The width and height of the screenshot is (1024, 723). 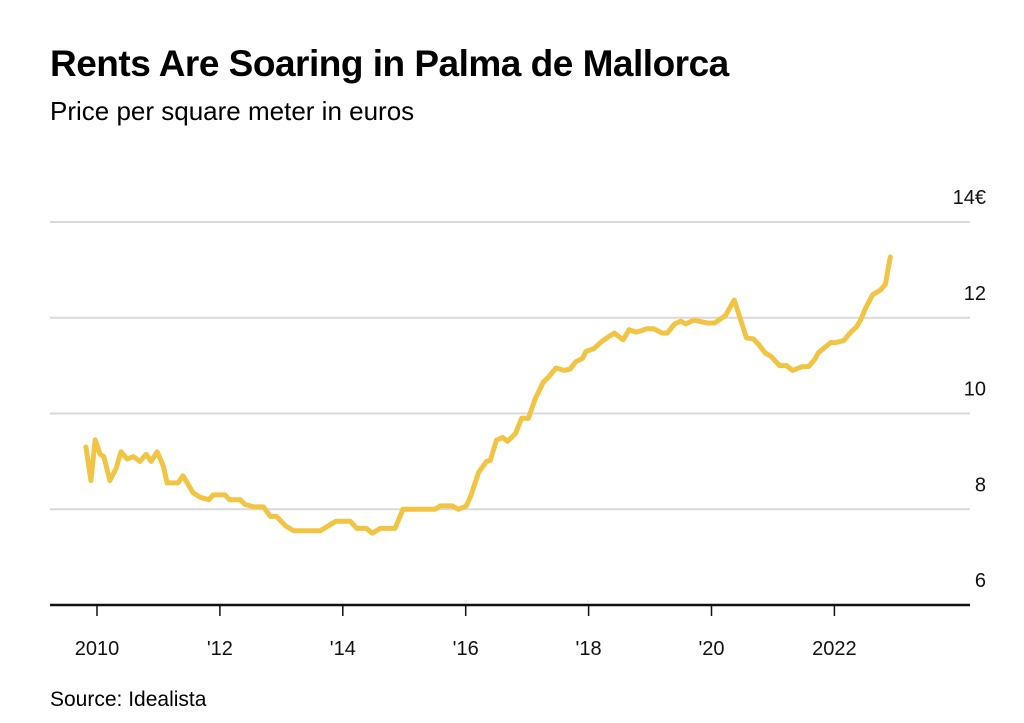 What do you see at coordinates (389, 63) in the screenshot?
I see `chart-title: Rents Are Soaring in Palma de Mallorca` at bounding box center [389, 63].